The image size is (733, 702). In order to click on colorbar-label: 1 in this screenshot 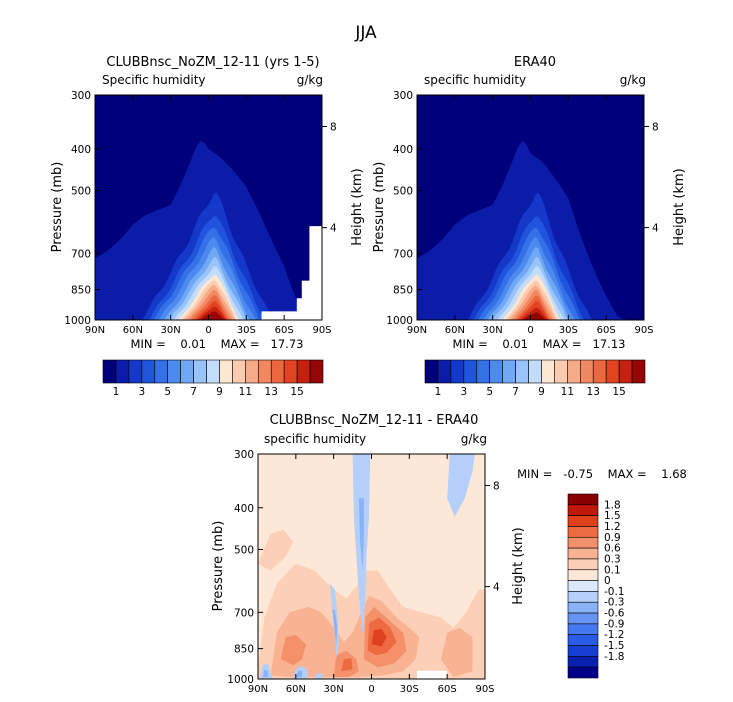, I will do `click(116, 392)`.